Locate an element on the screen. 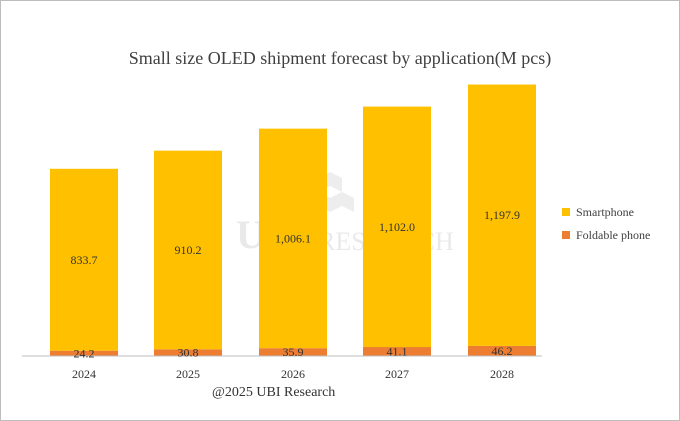 This screenshot has height=421, width=680. bar-smartphone-2026 is located at coordinates (293, 238).